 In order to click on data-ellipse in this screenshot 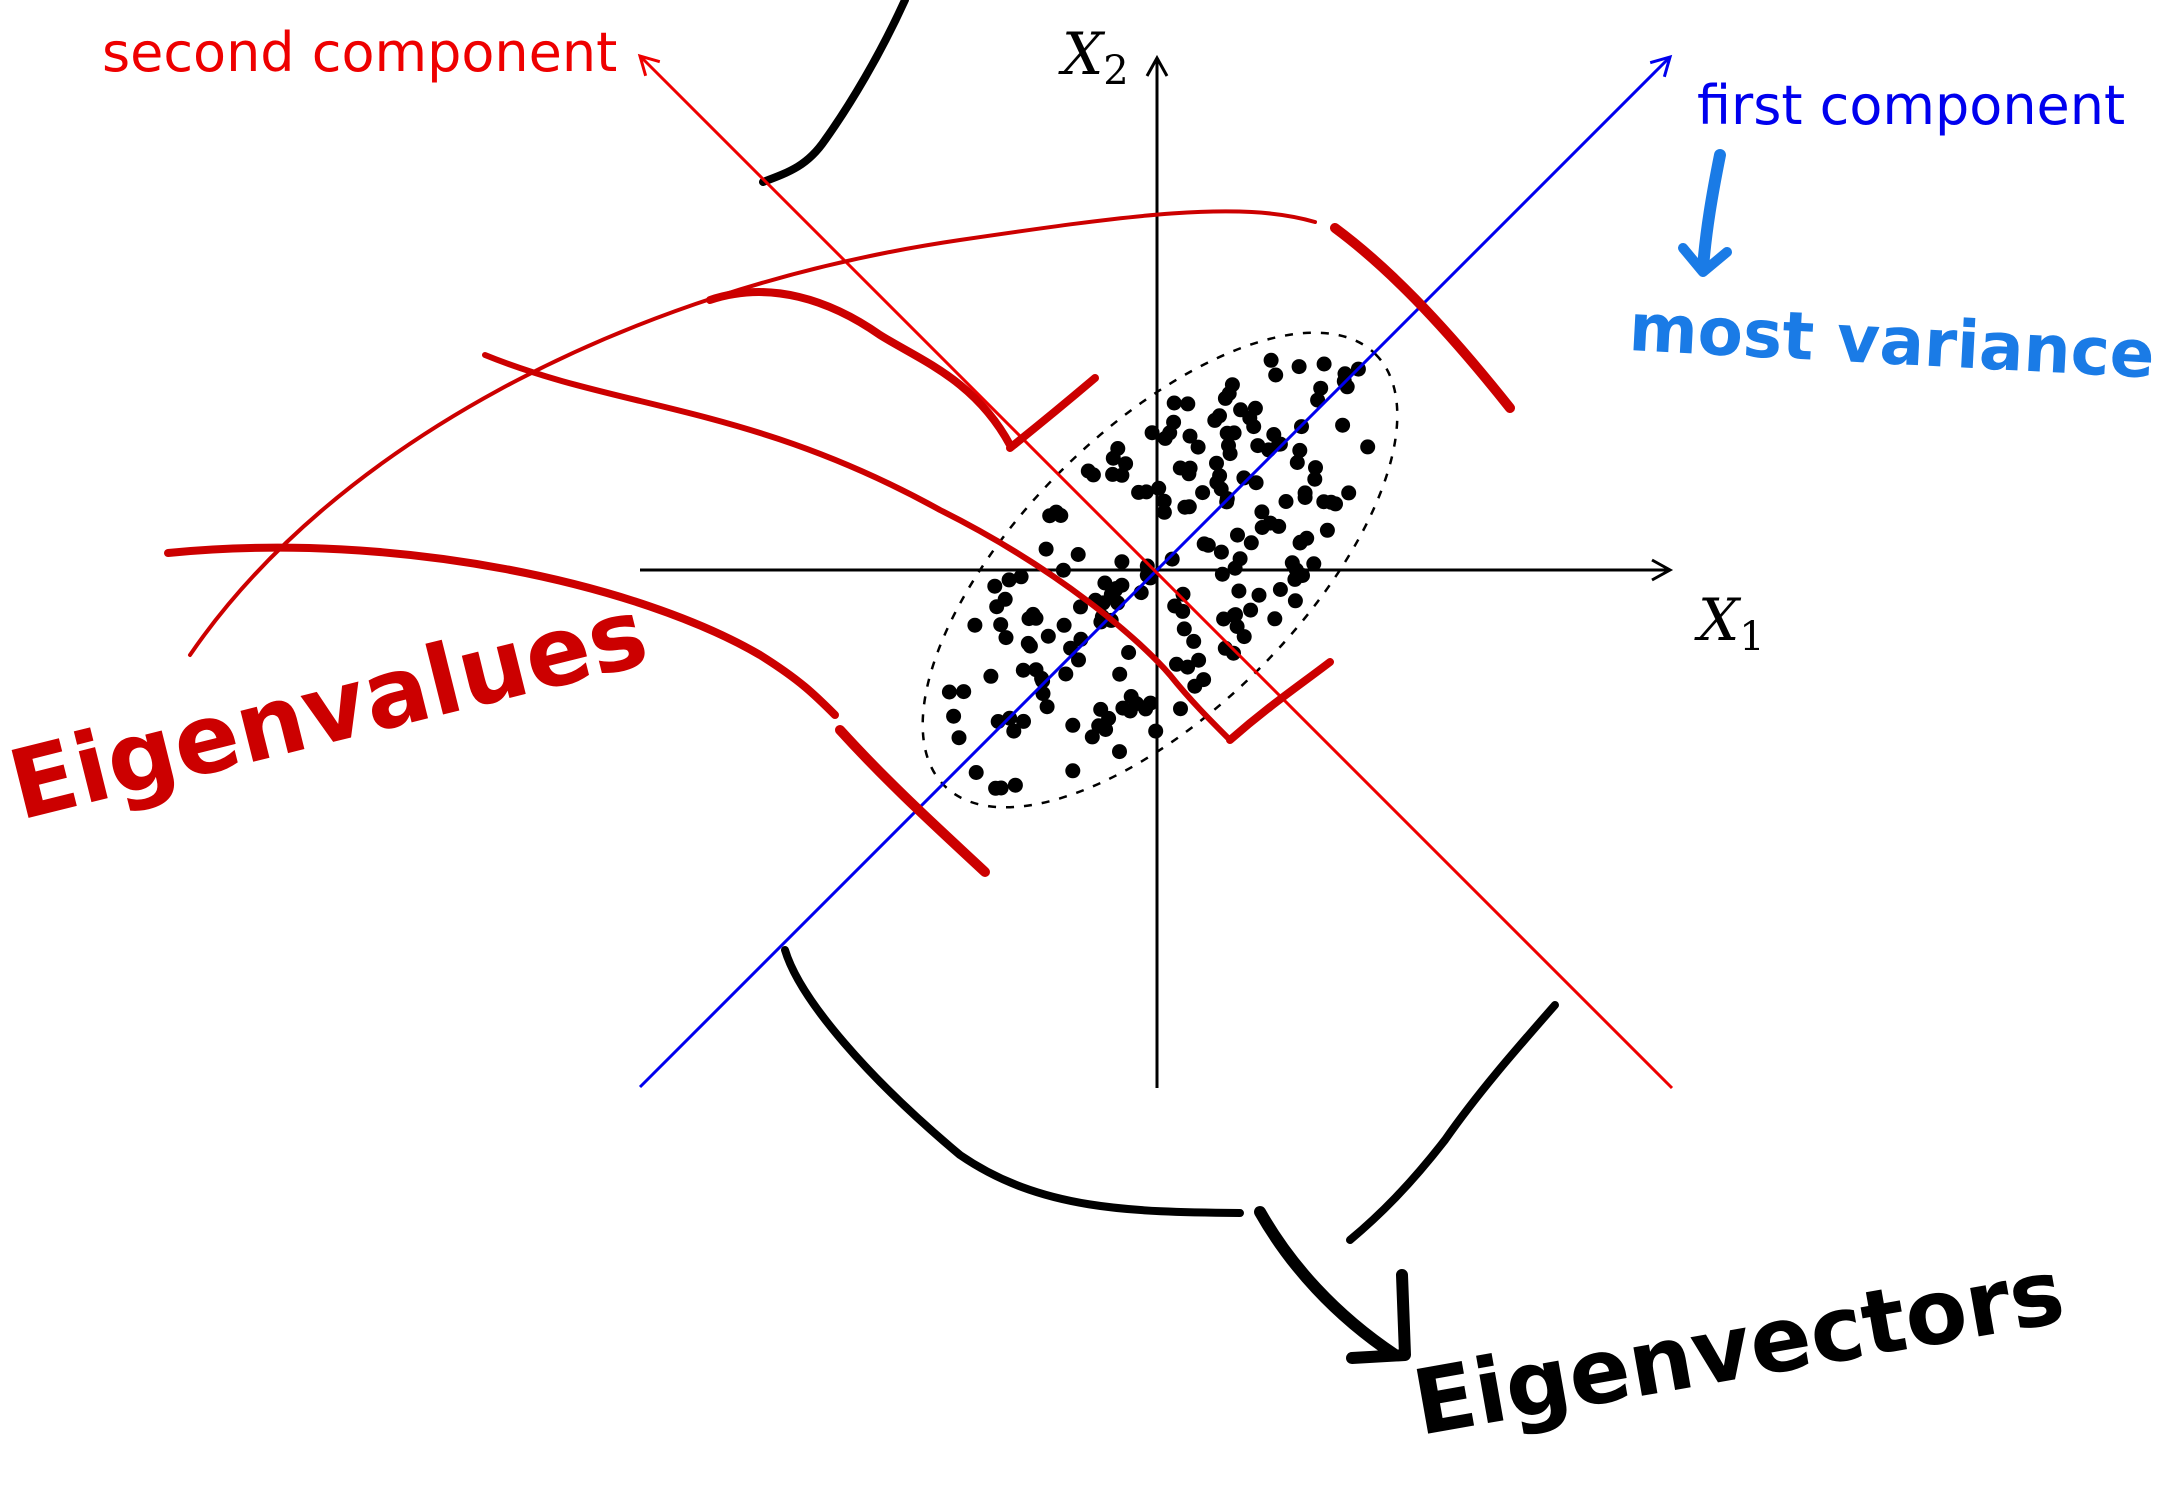, I will do `click(1160, 570)`.